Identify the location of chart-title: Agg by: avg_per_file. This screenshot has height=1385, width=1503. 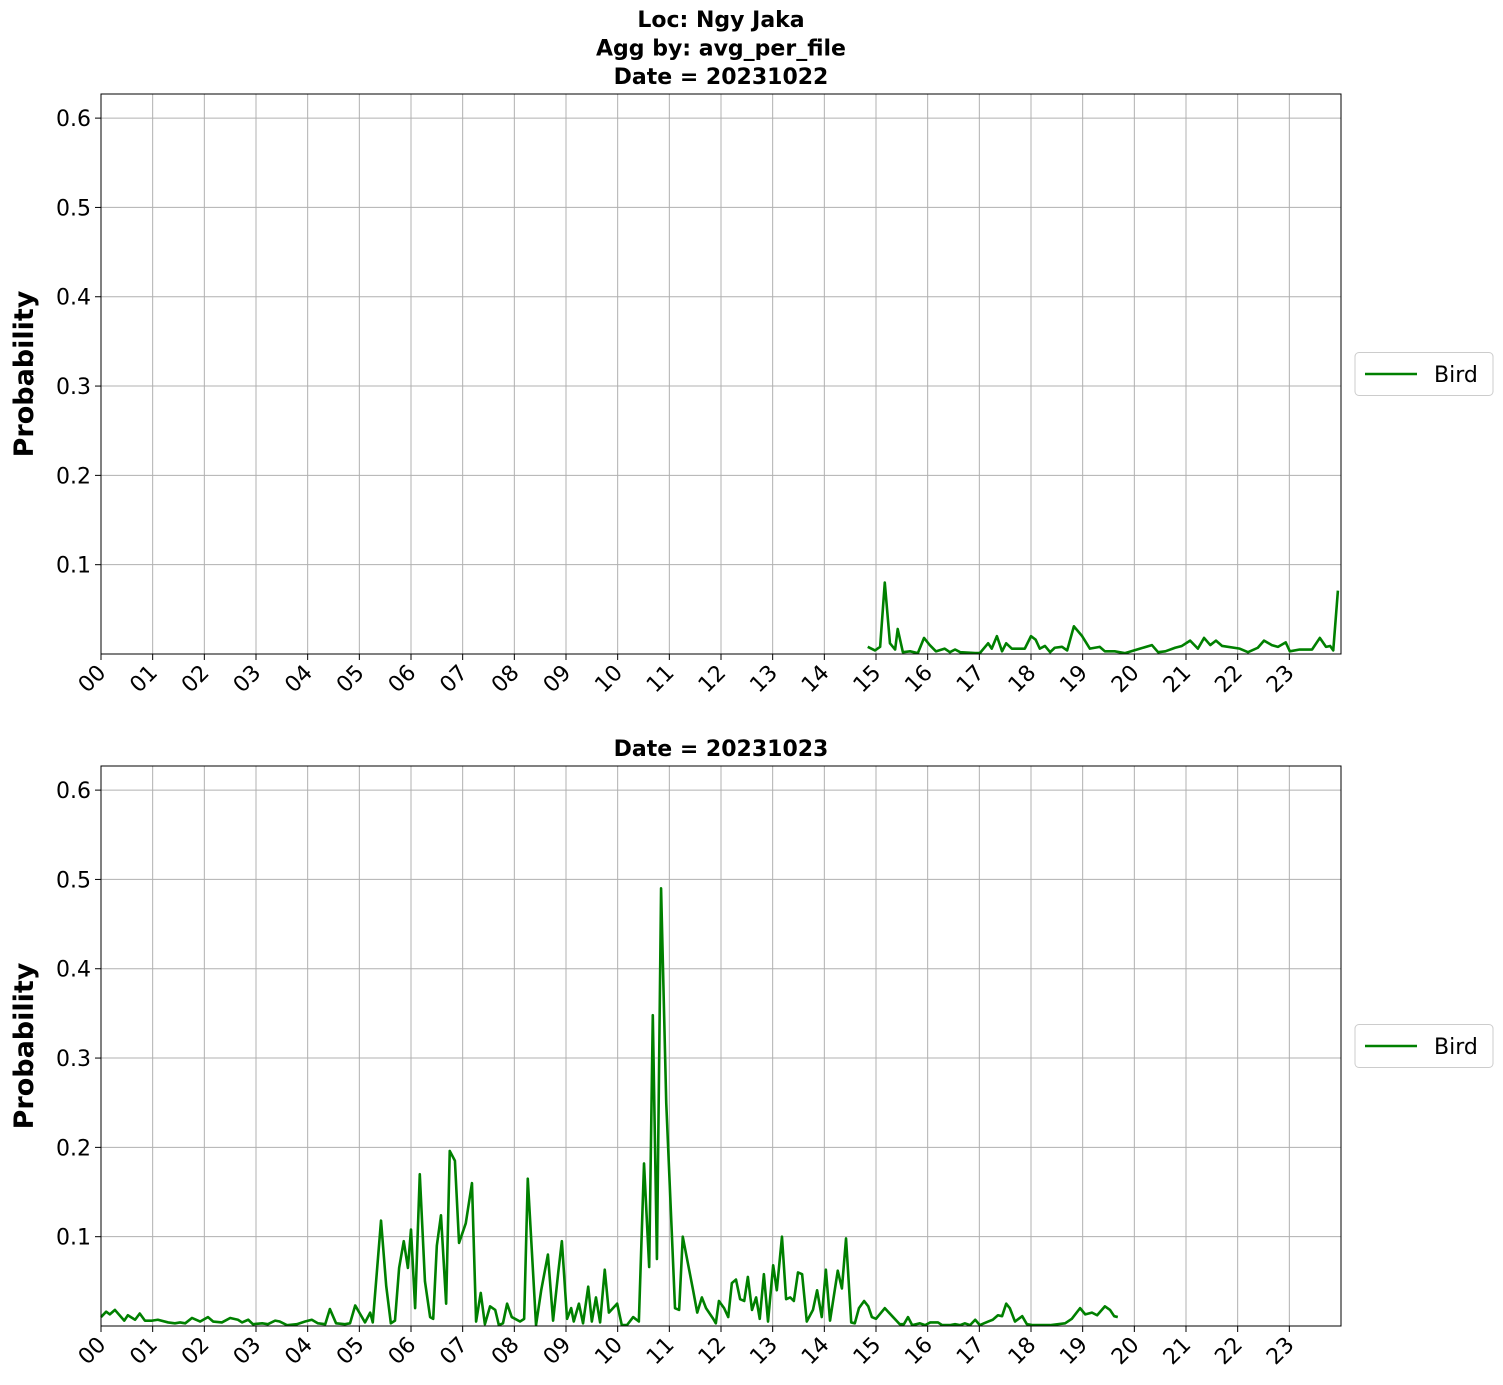
(721, 49).